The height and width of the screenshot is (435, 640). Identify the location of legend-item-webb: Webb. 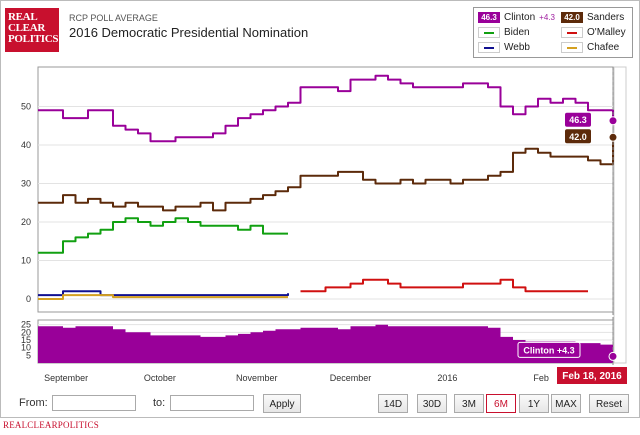
(504, 48).